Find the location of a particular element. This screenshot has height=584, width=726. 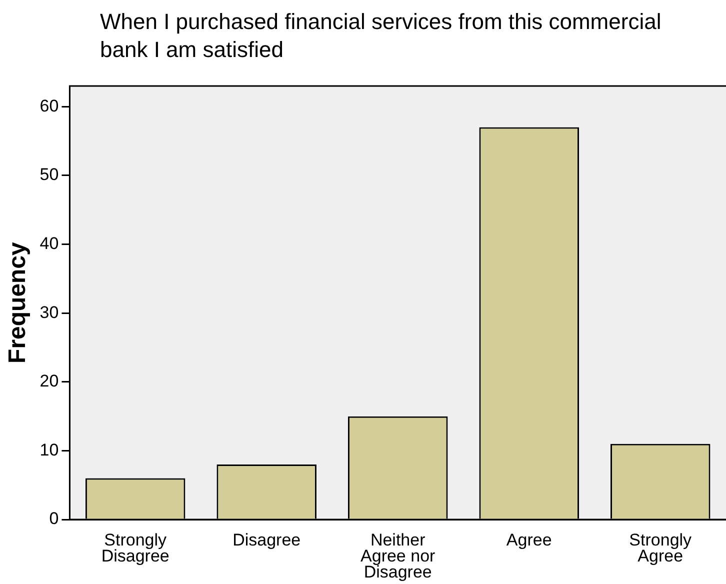

y-tick-label: 10 is located at coordinates (49, 450).